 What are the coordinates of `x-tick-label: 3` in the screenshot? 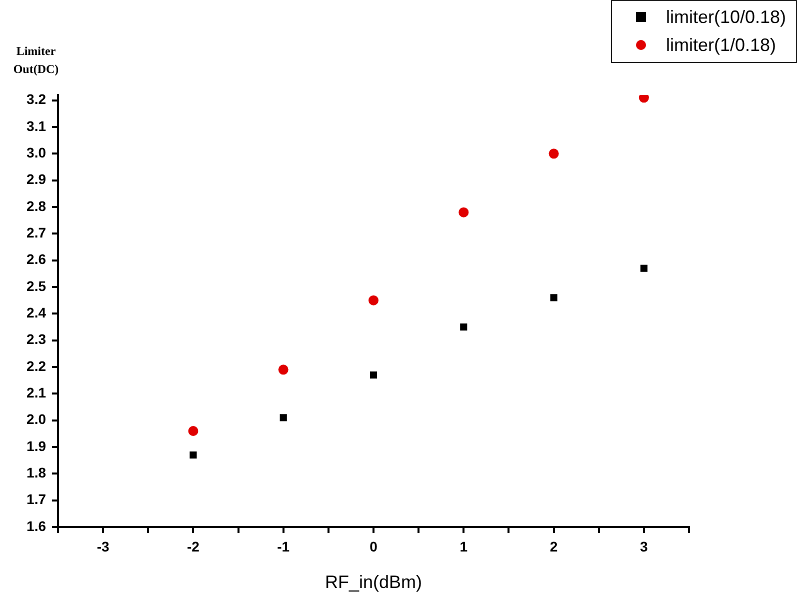 It's located at (644, 546).